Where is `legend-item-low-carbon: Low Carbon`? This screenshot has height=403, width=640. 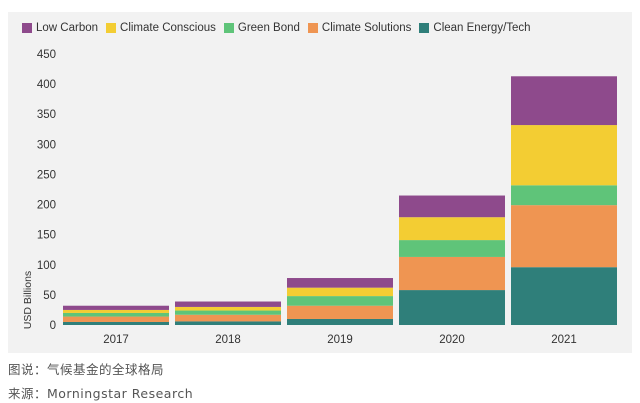 legend-item-low-carbon: Low Carbon is located at coordinates (60, 28).